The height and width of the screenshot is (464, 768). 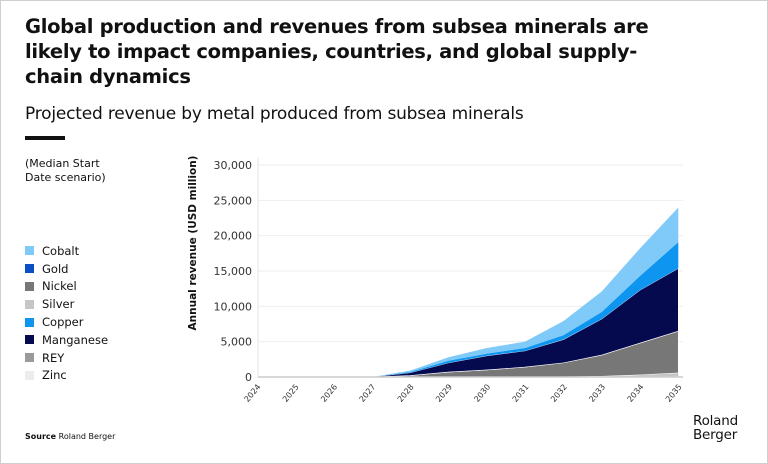 What do you see at coordinates (75, 339) in the screenshot?
I see `legend-label: Manganese` at bounding box center [75, 339].